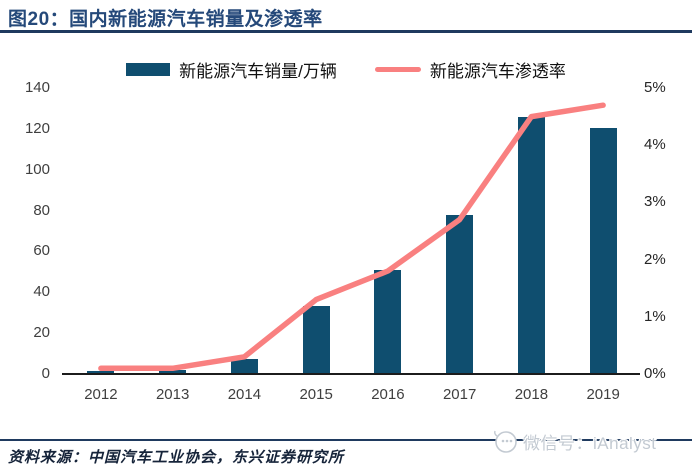  What do you see at coordinates (41, 251) in the screenshot?
I see `left-tick-60: 60` at bounding box center [41, 251].